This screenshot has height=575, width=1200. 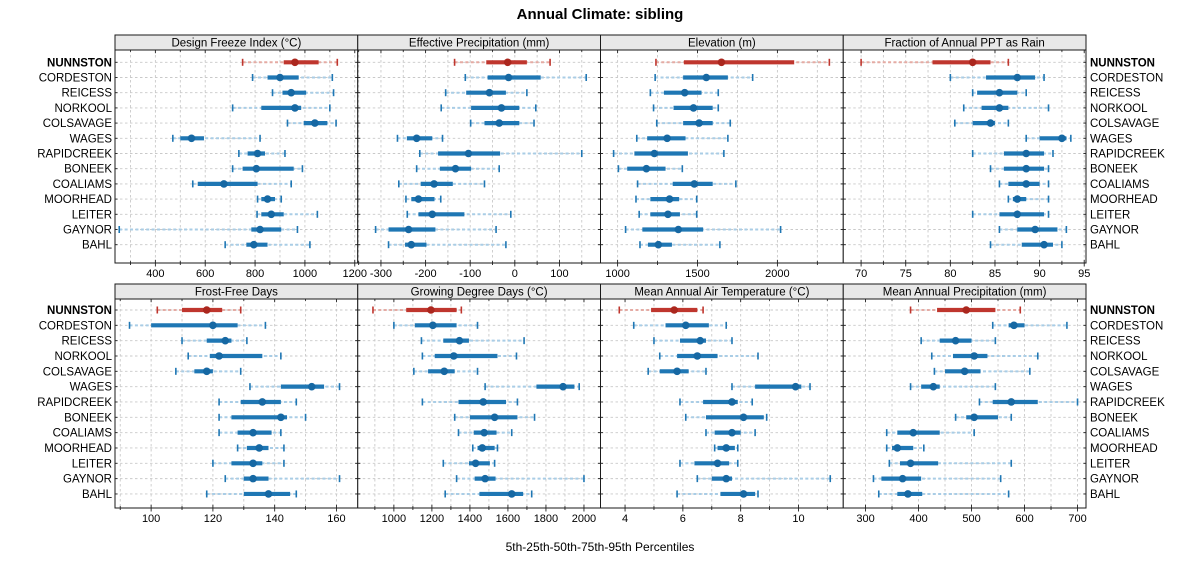 I want to click on x-tick-label: 95, so click(x=1084, y=274).